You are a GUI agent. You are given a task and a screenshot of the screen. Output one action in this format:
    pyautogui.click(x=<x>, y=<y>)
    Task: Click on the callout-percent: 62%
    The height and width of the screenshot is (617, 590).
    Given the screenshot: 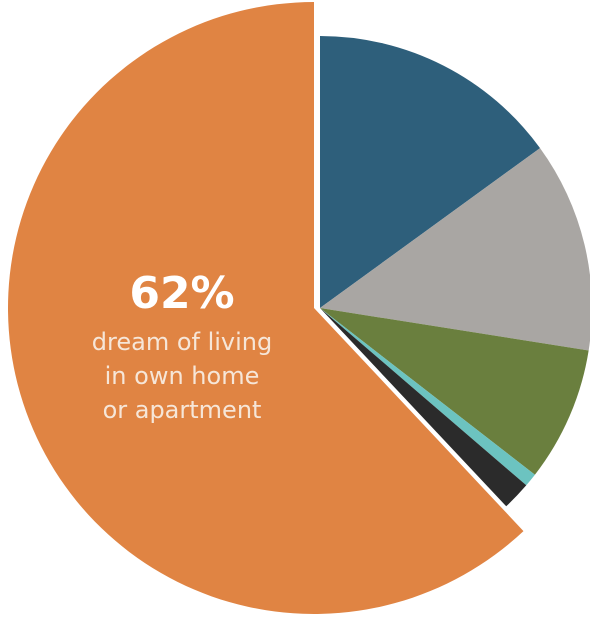 What is the action you would take?
    pyautogui.click(x=181, y=293)
    